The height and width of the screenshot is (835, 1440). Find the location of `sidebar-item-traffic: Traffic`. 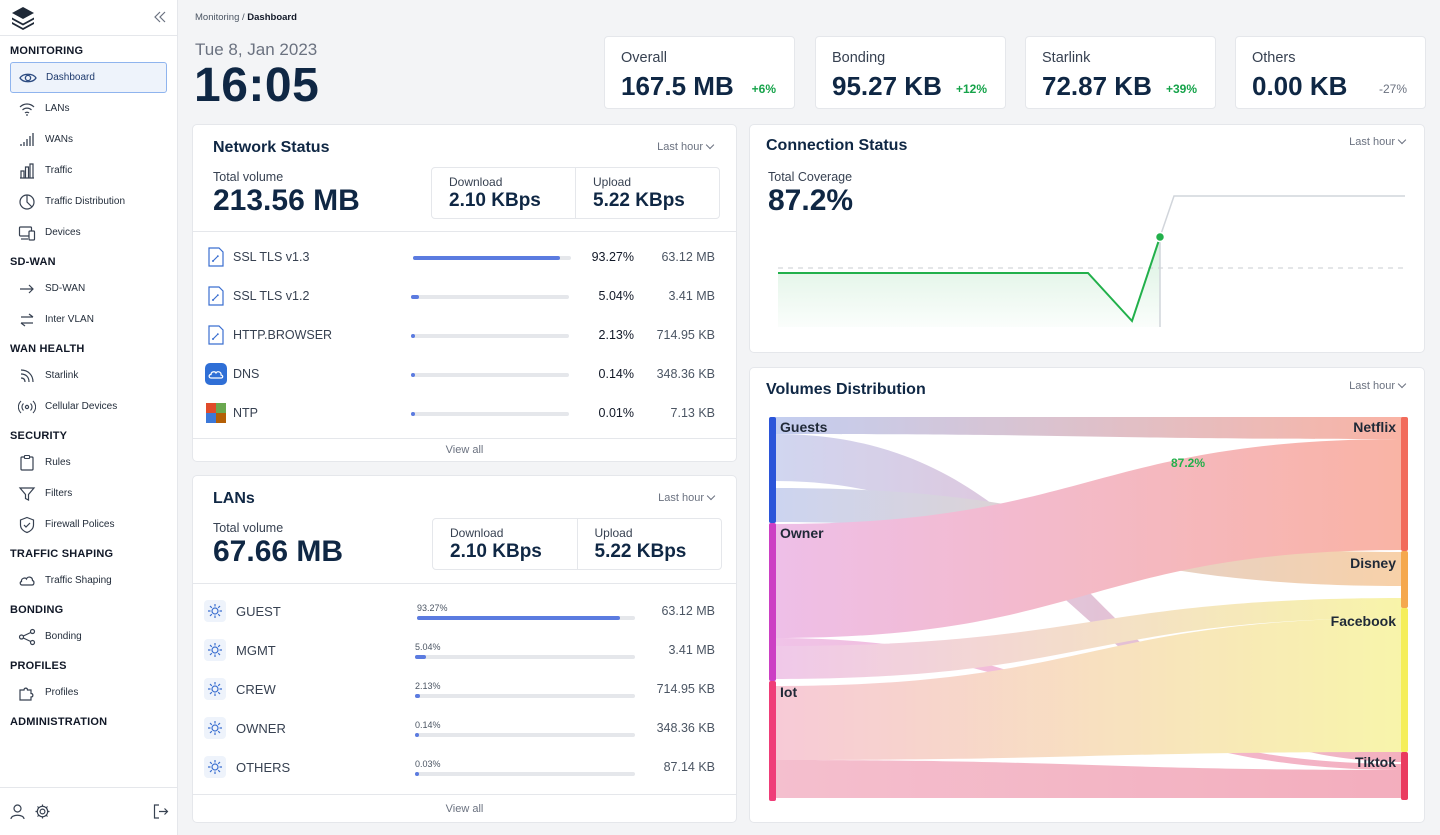

sidebar-item-traffic: Traffic is located at coordinates (88, 170).